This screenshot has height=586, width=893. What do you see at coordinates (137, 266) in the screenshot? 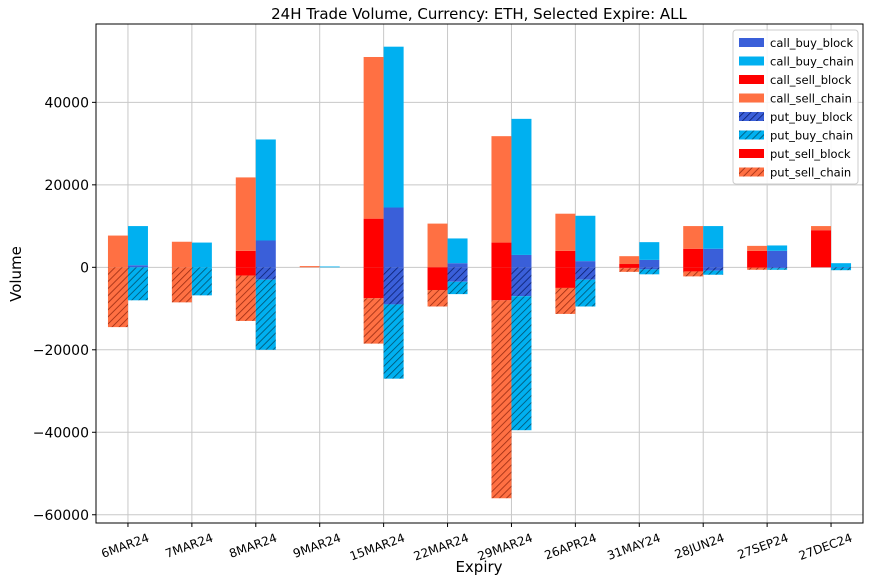
I see `bar-call-buy-block-6mar24` at bounding box center [137, 266].